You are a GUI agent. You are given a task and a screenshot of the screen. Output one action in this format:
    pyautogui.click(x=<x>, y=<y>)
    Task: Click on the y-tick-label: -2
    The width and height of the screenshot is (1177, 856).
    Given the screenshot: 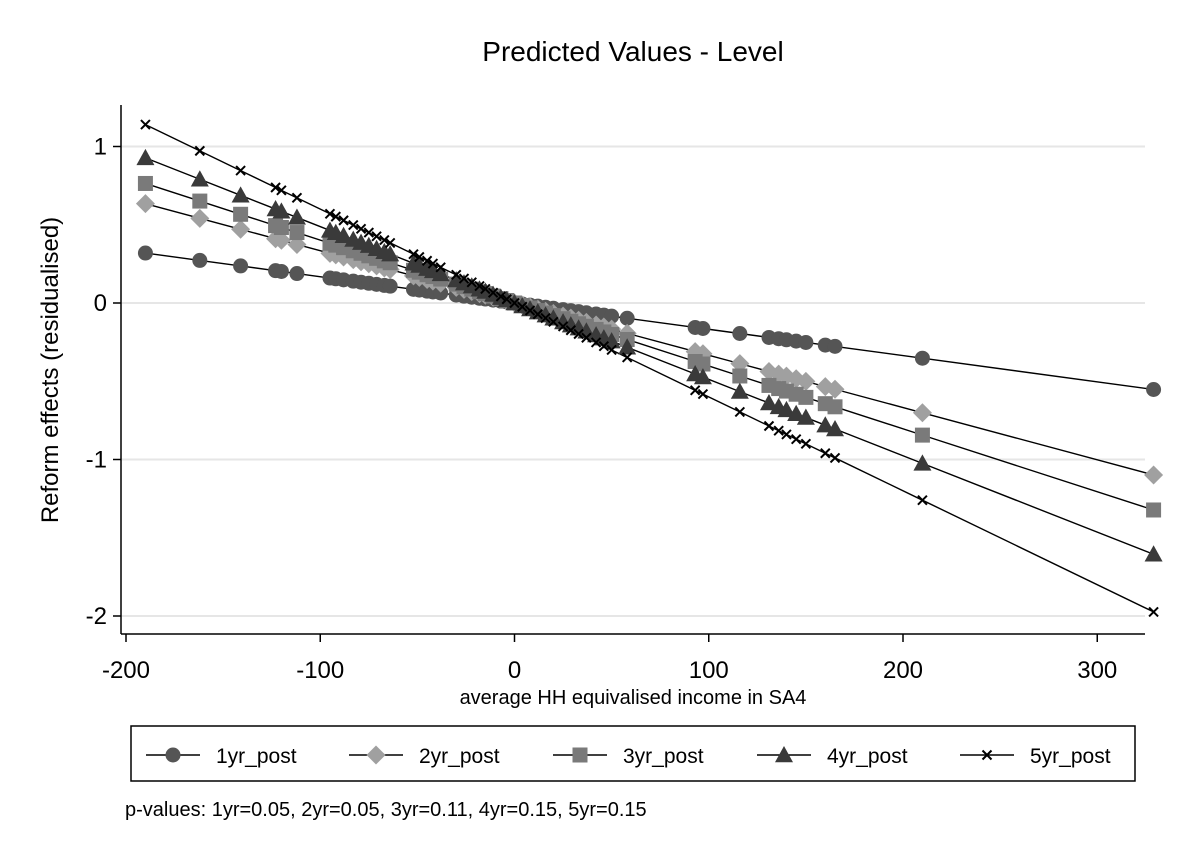 What is the action you would take?
    pyautogui.click(x=96, y=616)
    